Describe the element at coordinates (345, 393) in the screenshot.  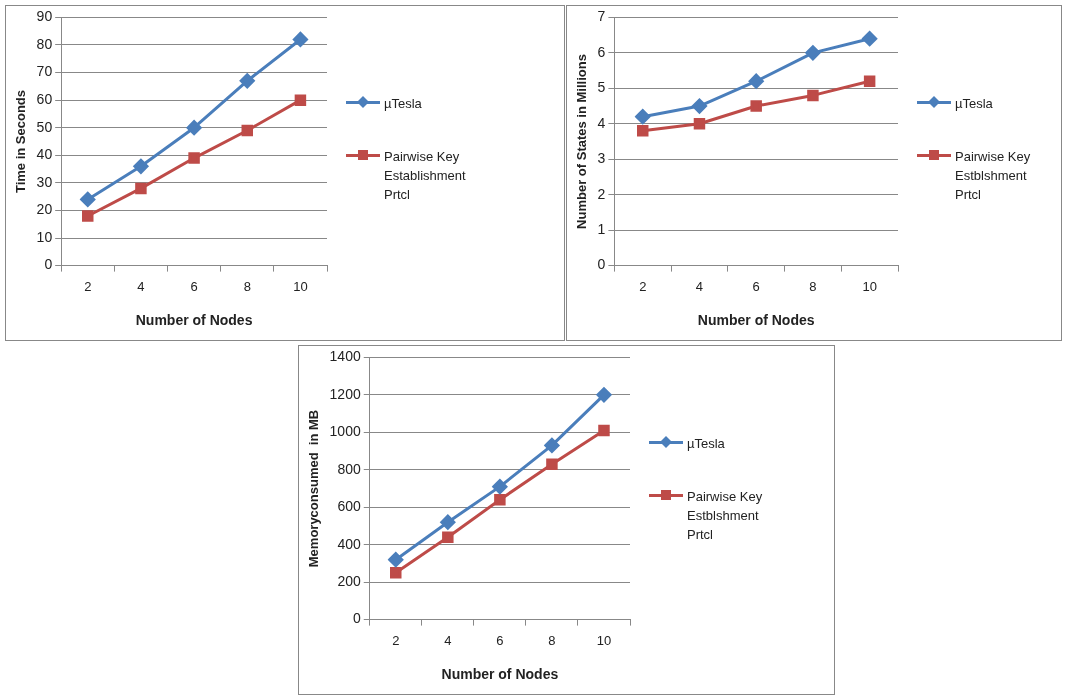
I see `y-tick-label: 1200` at that location.